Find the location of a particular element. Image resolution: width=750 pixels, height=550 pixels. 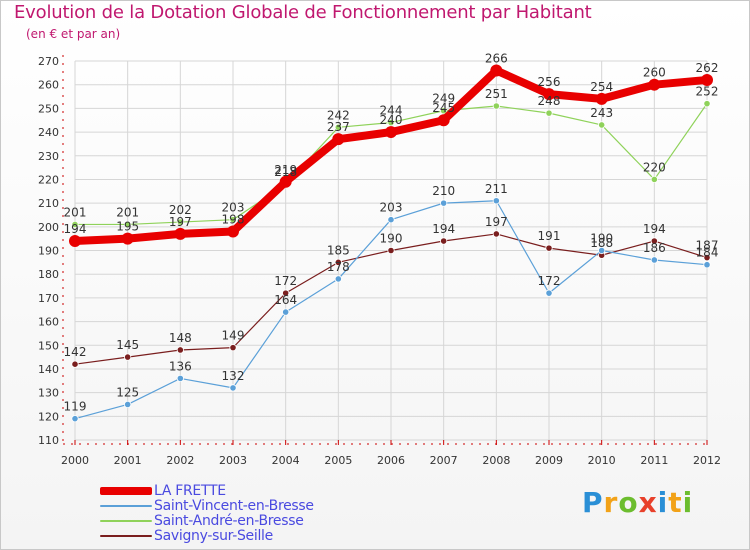

y-tick-label: 190 is located at coordinates (48, 251).